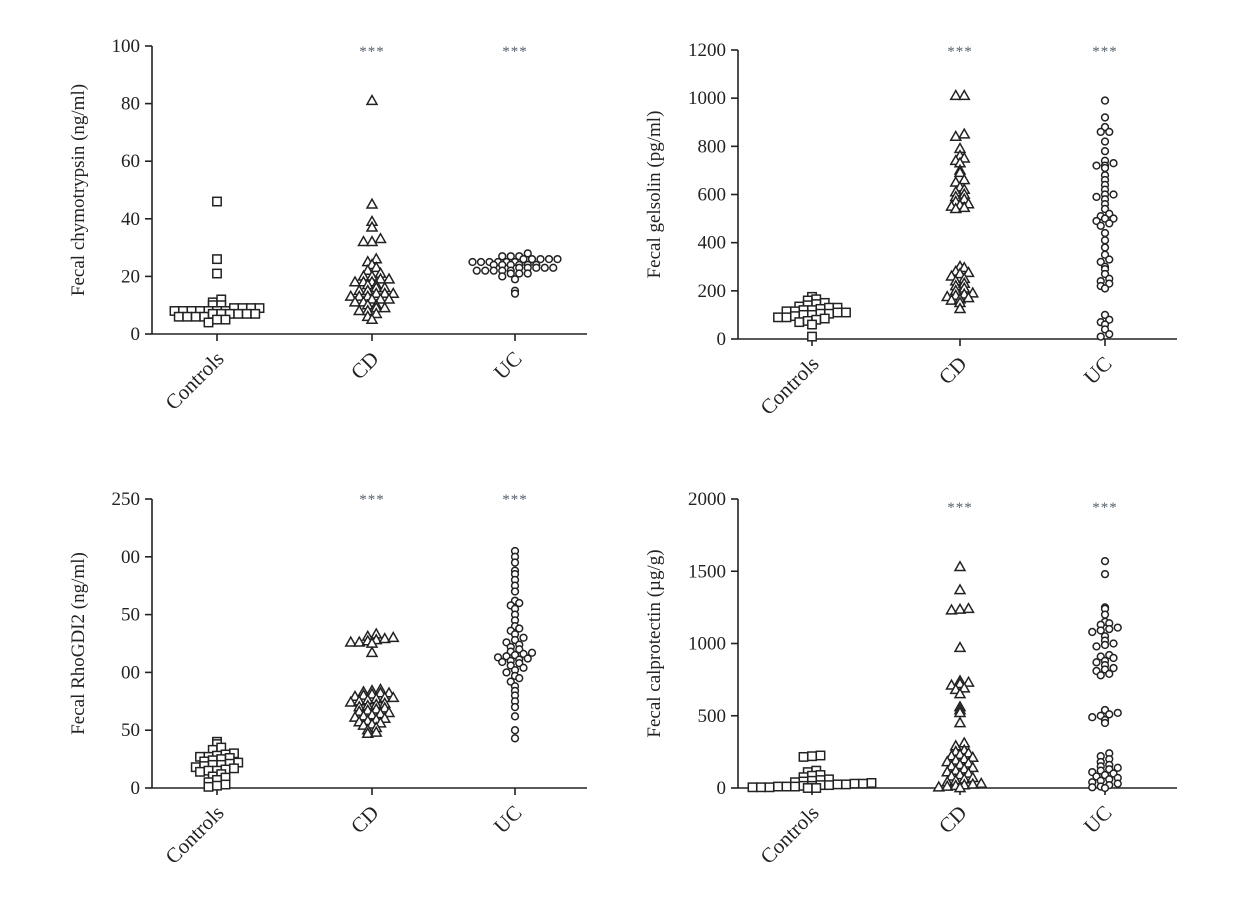 This screenshot has width=1236, height=908. Describe the element at coordinates (365, 820) in the screenshot. I see `category-label-cd: CD` at that location.